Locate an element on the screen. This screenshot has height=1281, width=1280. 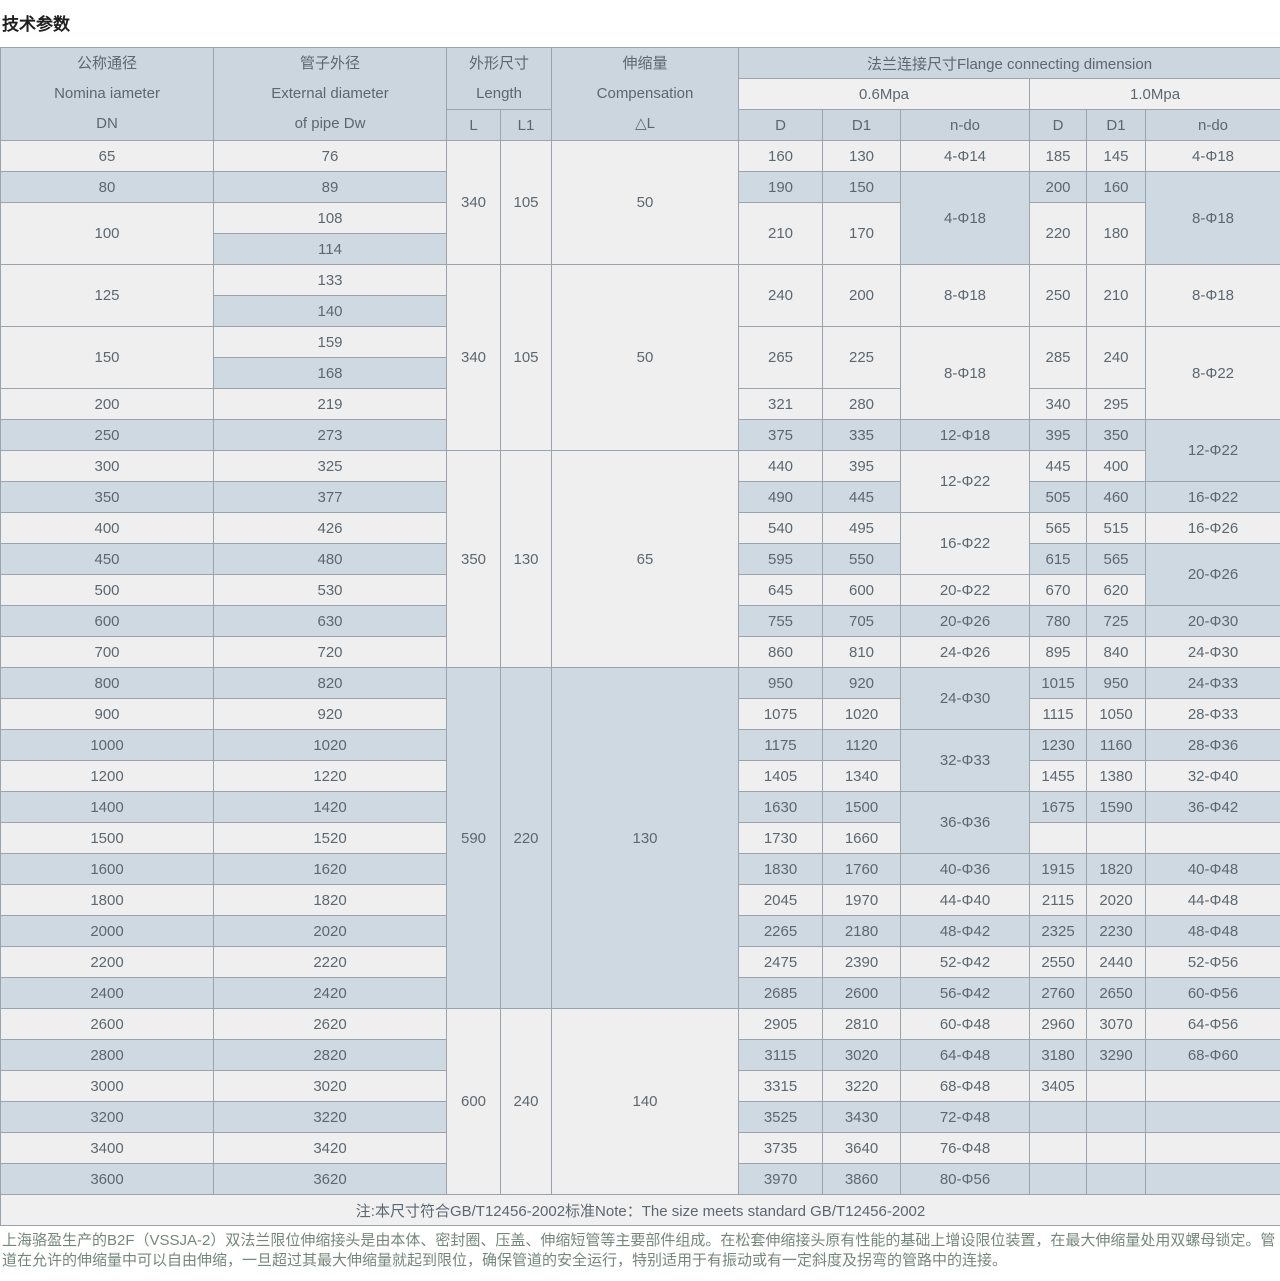
table-row: 3200 3220 3525 3430 72-Φ48 is located at coordinates (640, 1117).